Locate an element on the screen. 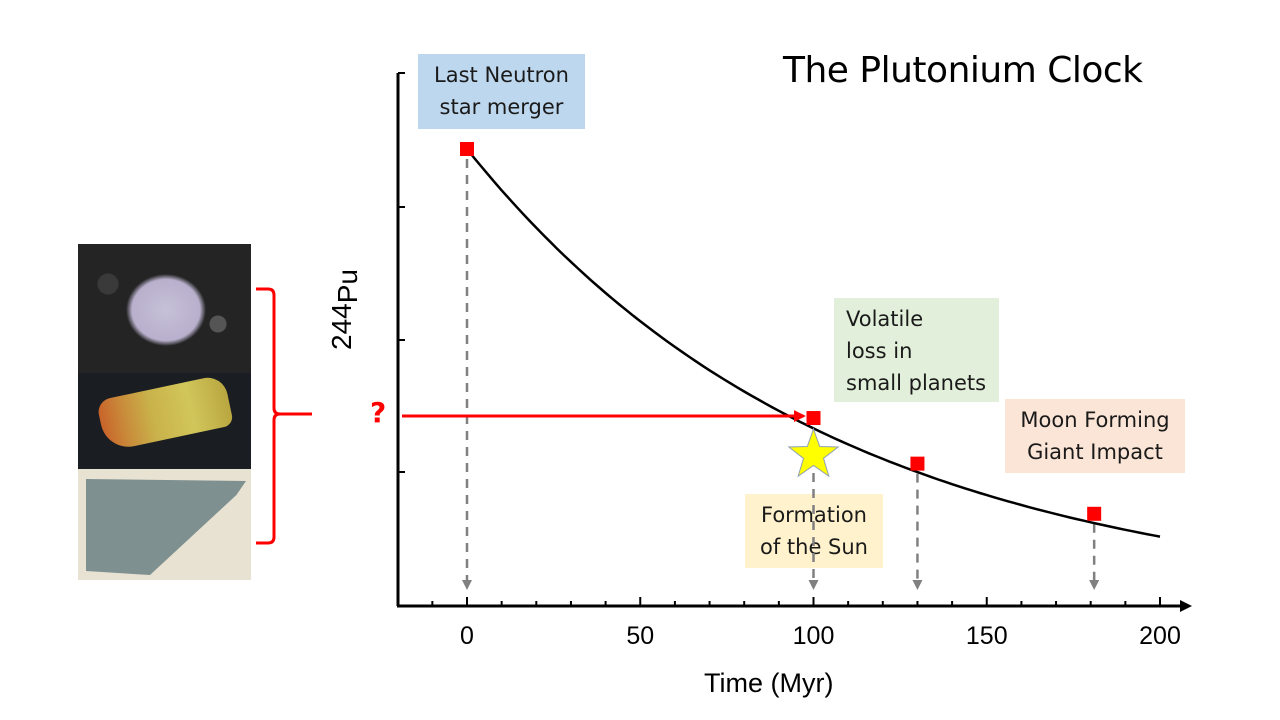 This screenshot has height=720, width=1280. brace-bottom is located at coordinates (268, 478).